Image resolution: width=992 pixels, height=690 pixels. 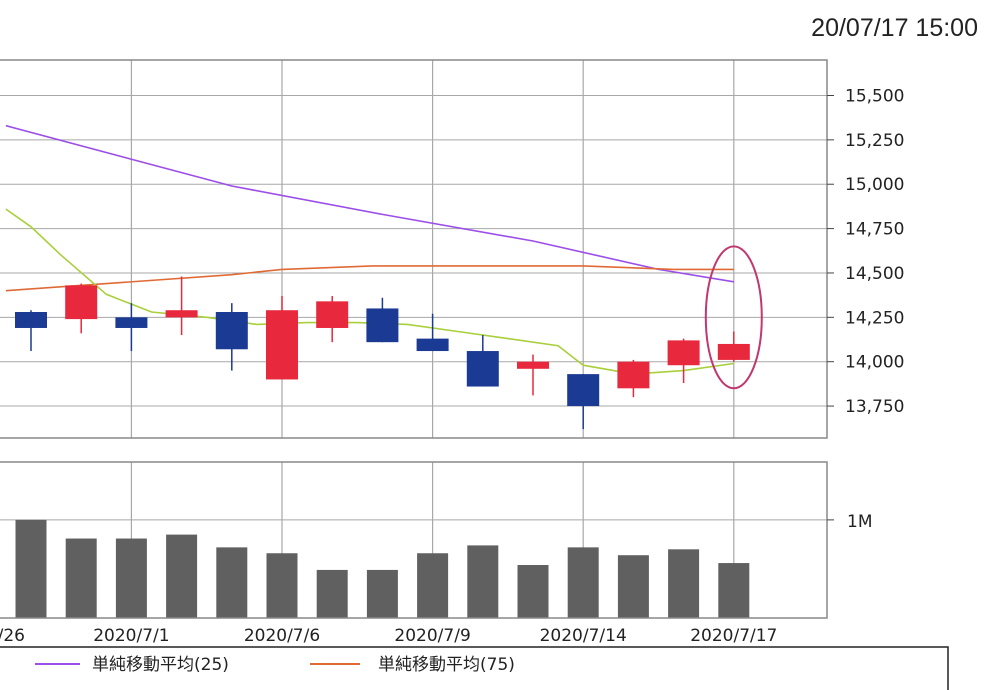 I want to click on annotation-layer, so click(x=733, y=317).